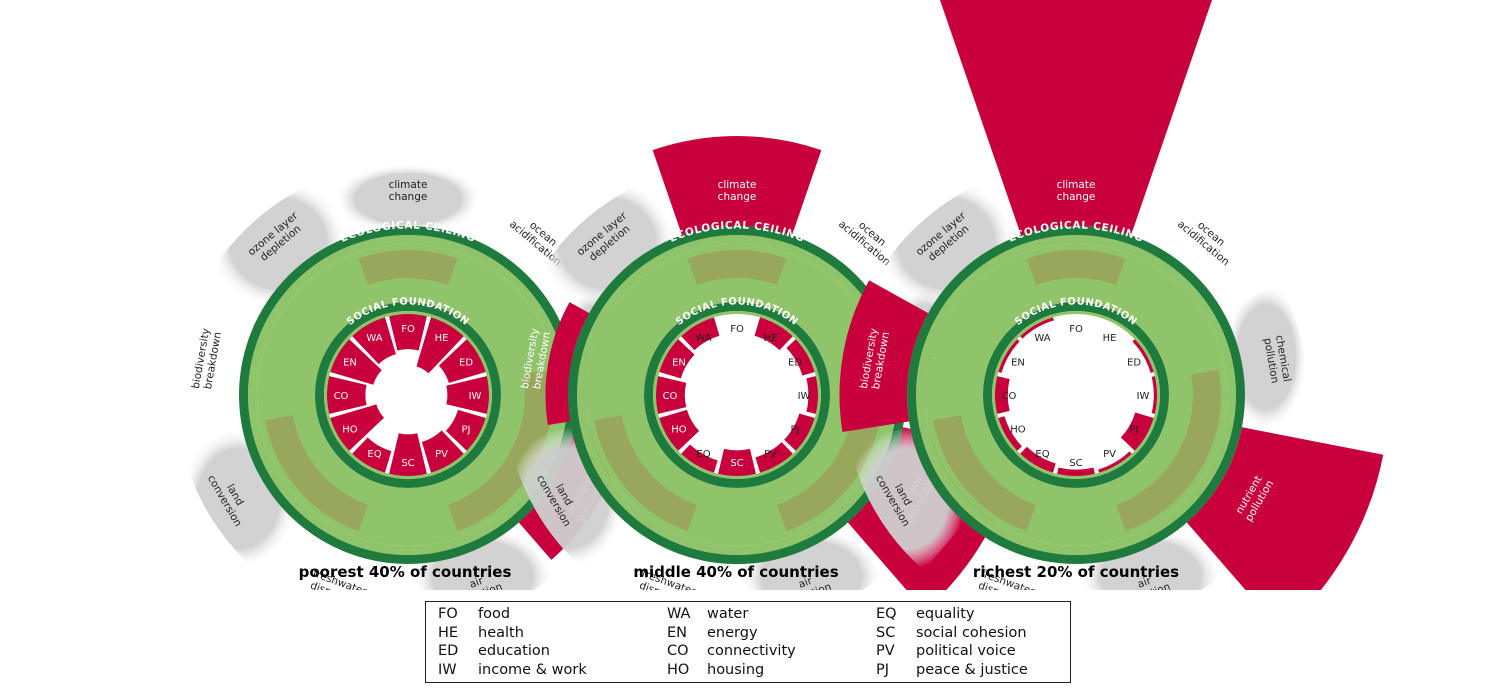  I want to click on safe-space-ring, so click(408, 395).